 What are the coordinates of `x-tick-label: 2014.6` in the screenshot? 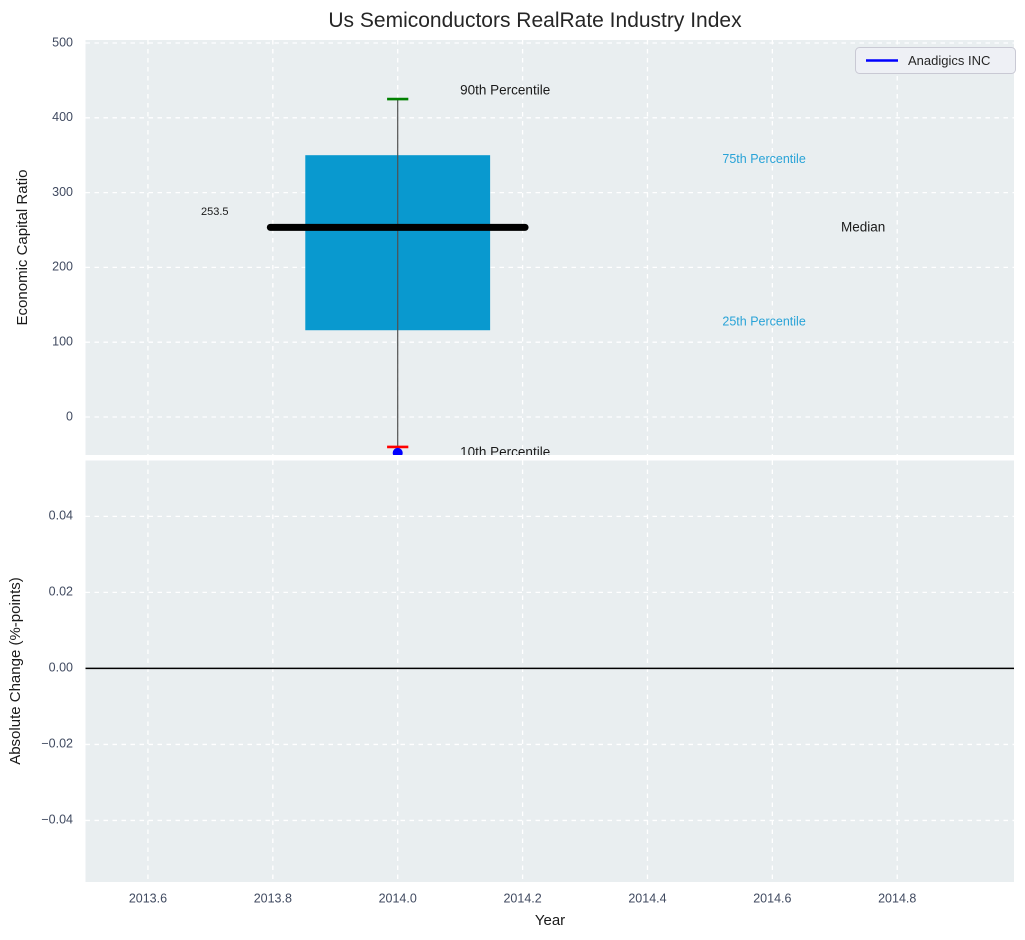 It's located at (772, 898).